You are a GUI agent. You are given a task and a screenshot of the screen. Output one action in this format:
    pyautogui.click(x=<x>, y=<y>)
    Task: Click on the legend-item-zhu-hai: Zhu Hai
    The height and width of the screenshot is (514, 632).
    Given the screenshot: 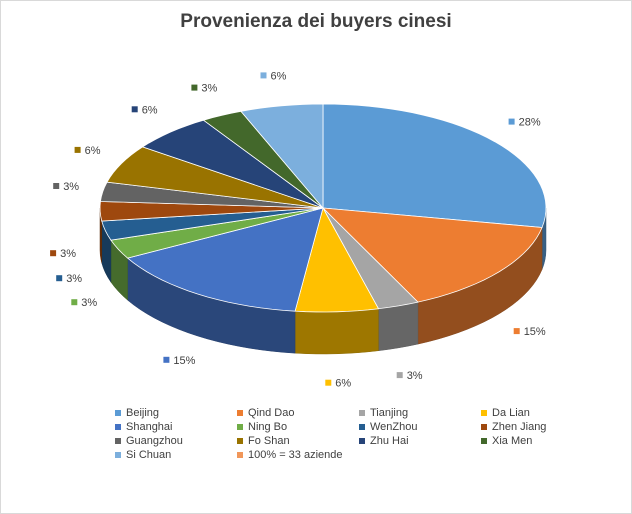 What is the action you would take?
    pyautogui.click(x=420, y=440)
    